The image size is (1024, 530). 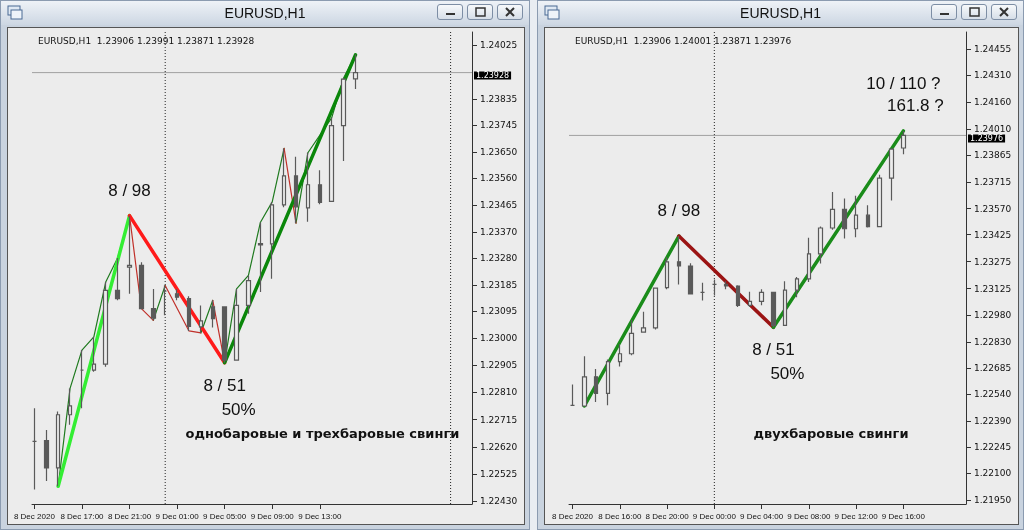 What do you see at coordinates (714, 516) in the screenshot?
I see `x-tick-label: 9 Dec 00:00` at bounding box center [714, 516].